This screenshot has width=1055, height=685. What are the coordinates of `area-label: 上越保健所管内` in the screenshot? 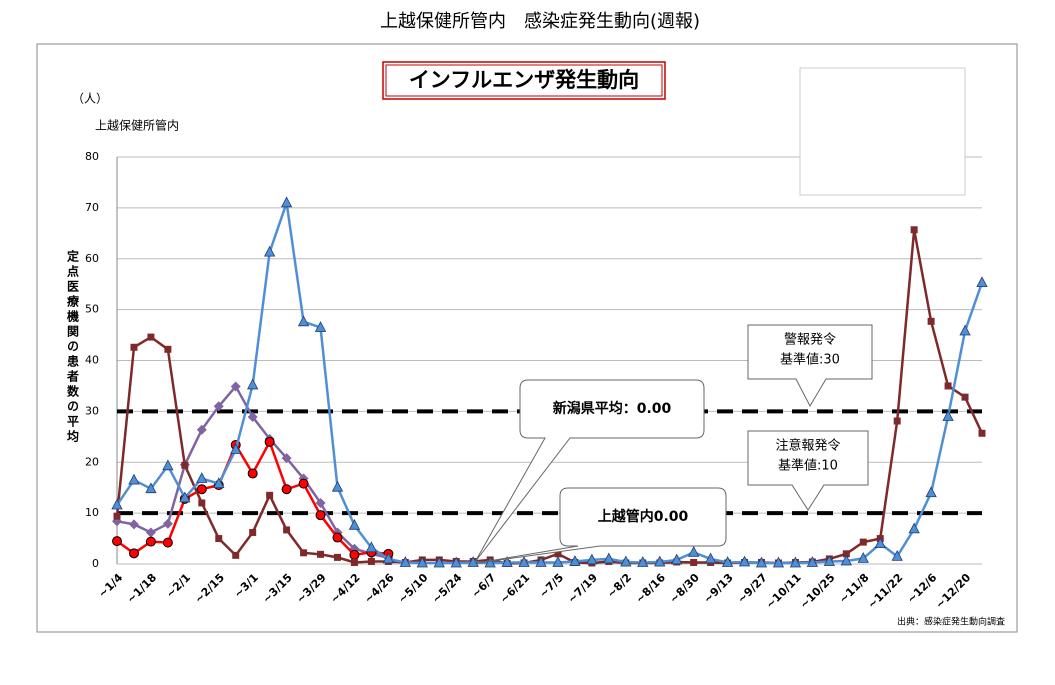 It's located at (137, 125).